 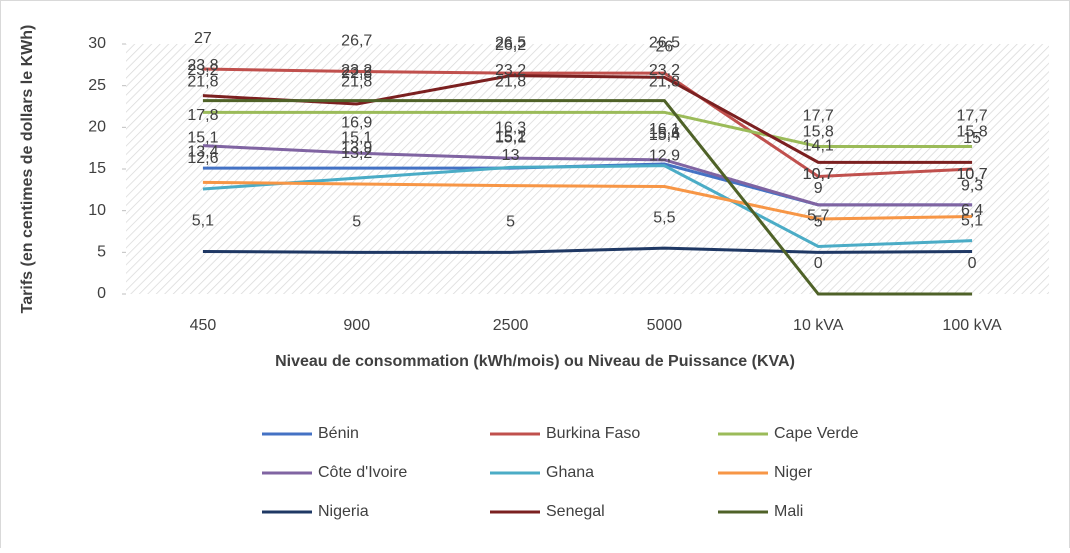 What do you see at coordinates (356, 153) in the screenshot?
I see `data-label: 13,2` at bounding box center [356, 153].